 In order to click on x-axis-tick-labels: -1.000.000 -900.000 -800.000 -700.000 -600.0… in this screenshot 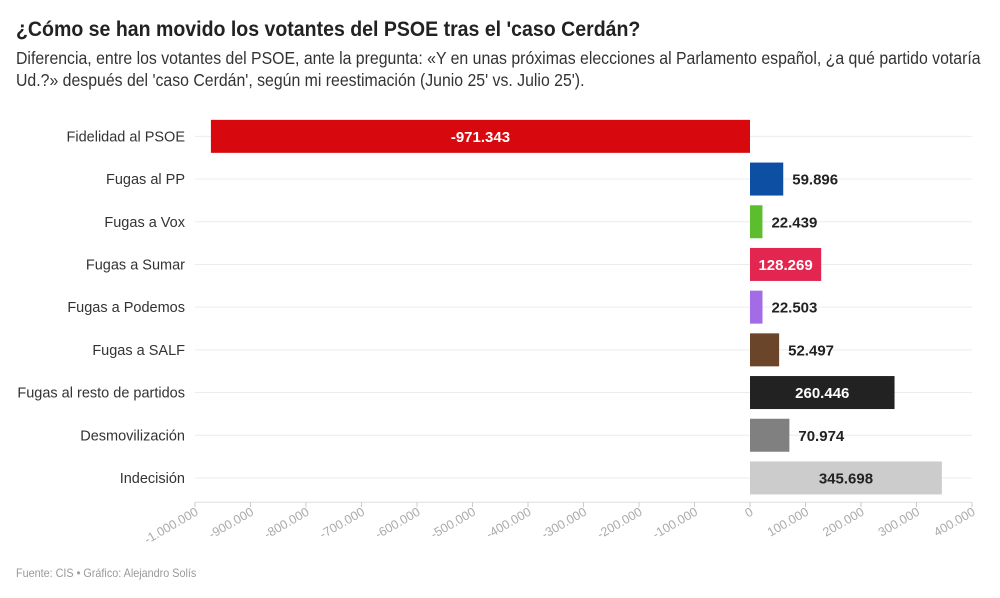, I will do `click(560, 524)`.